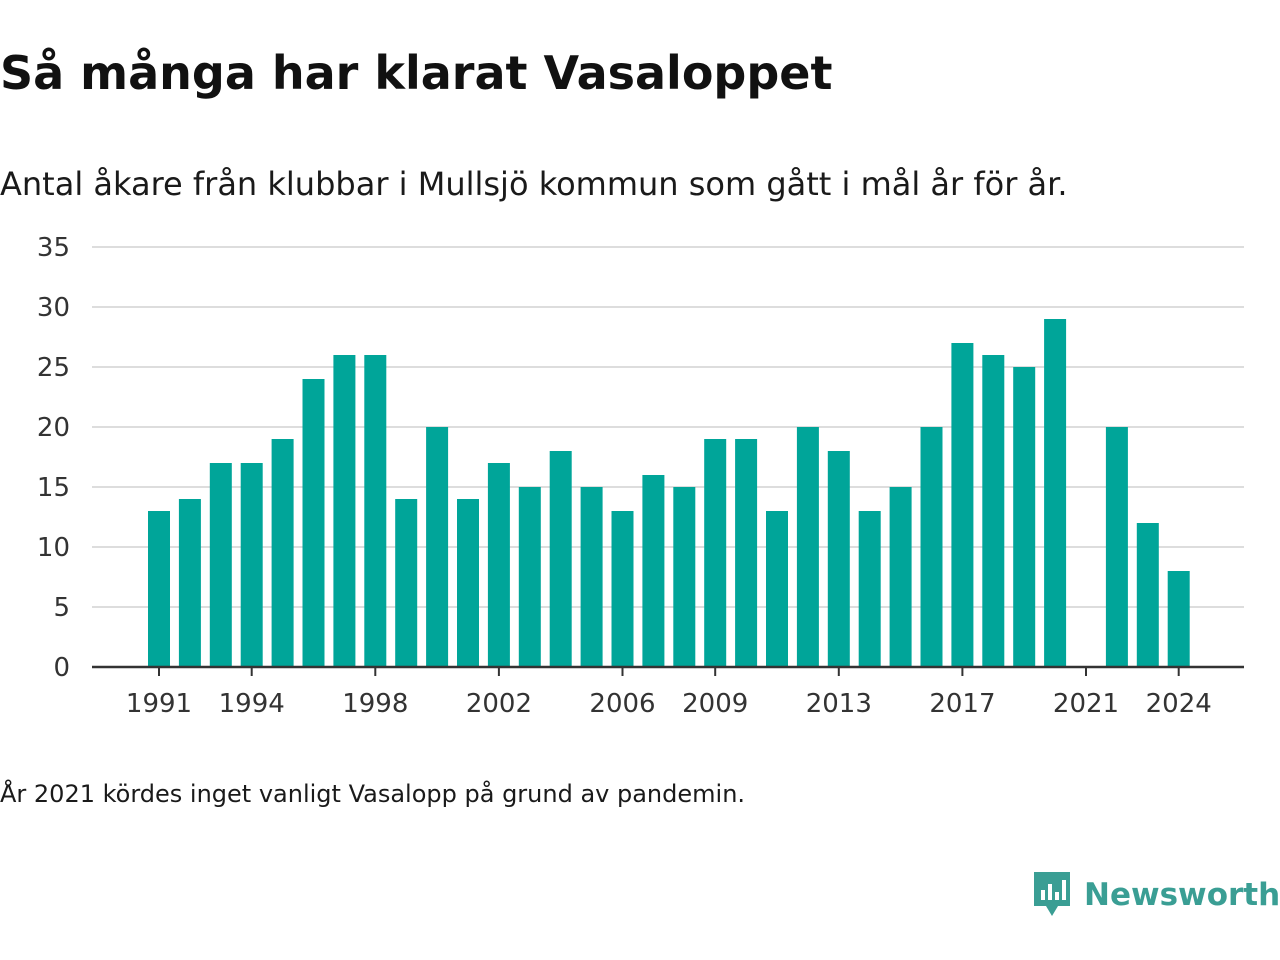 This screenshot has height=960, width=1280. Describe the element at coordinates (1052, 894) in the screenshot. I see `newsworthy-icon` at that location.